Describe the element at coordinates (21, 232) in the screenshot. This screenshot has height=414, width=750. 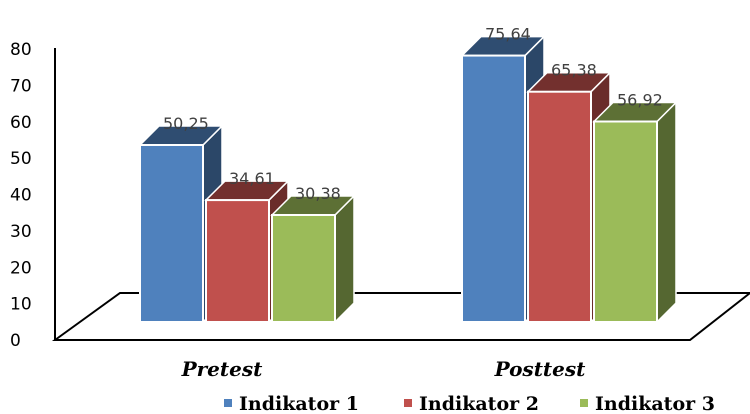
I see `y-tick-label: 30` at that location.